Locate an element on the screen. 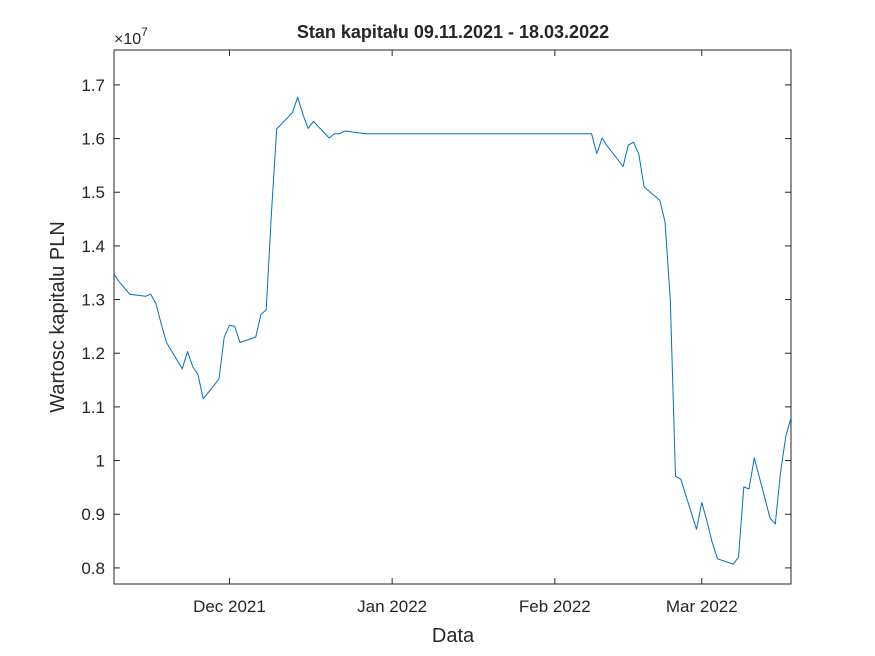  y-tick-label: 1.1 is located at coordinates (93, 407).